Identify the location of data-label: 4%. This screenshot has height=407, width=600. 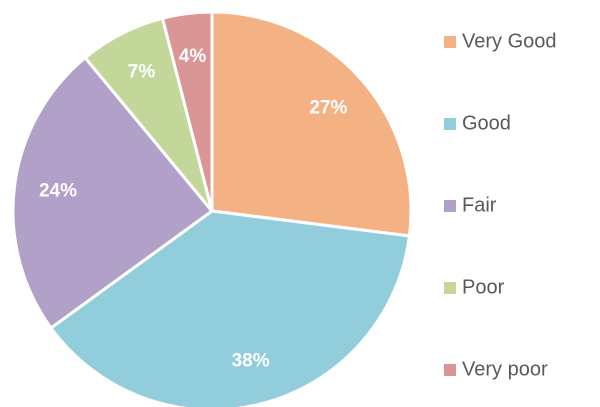
(193, 56).